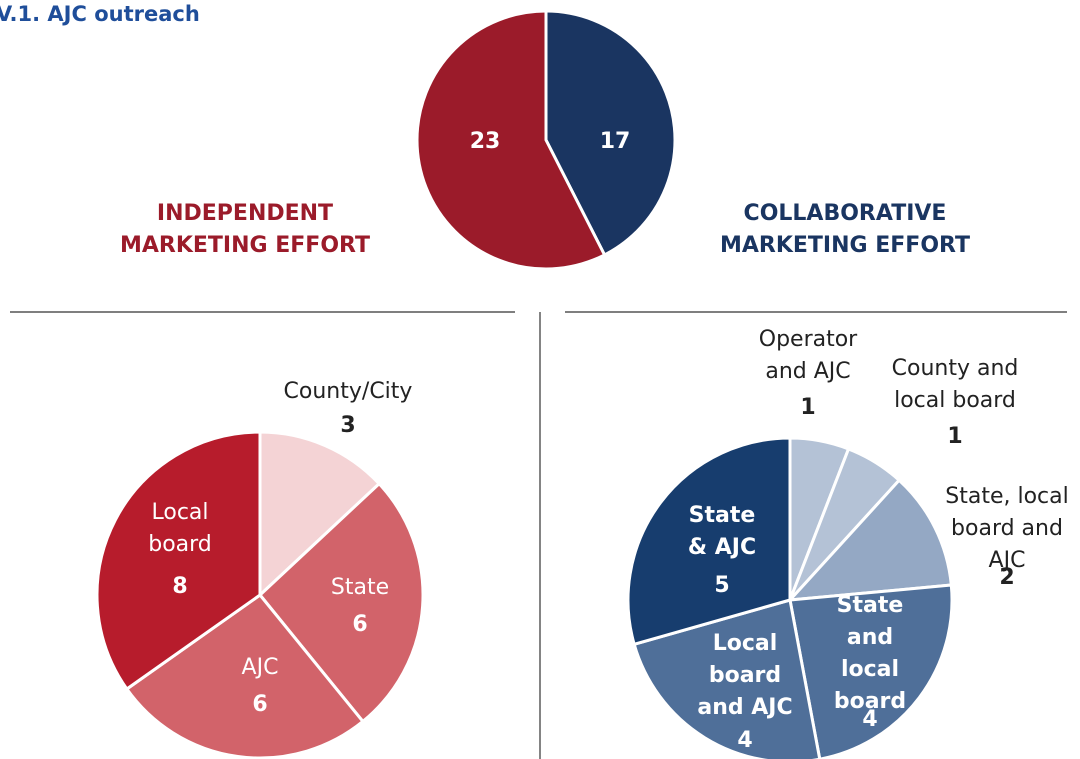  Describe the element at coordinates (180, 528) in the screenshot. I see `category-label: Local board` at that location.